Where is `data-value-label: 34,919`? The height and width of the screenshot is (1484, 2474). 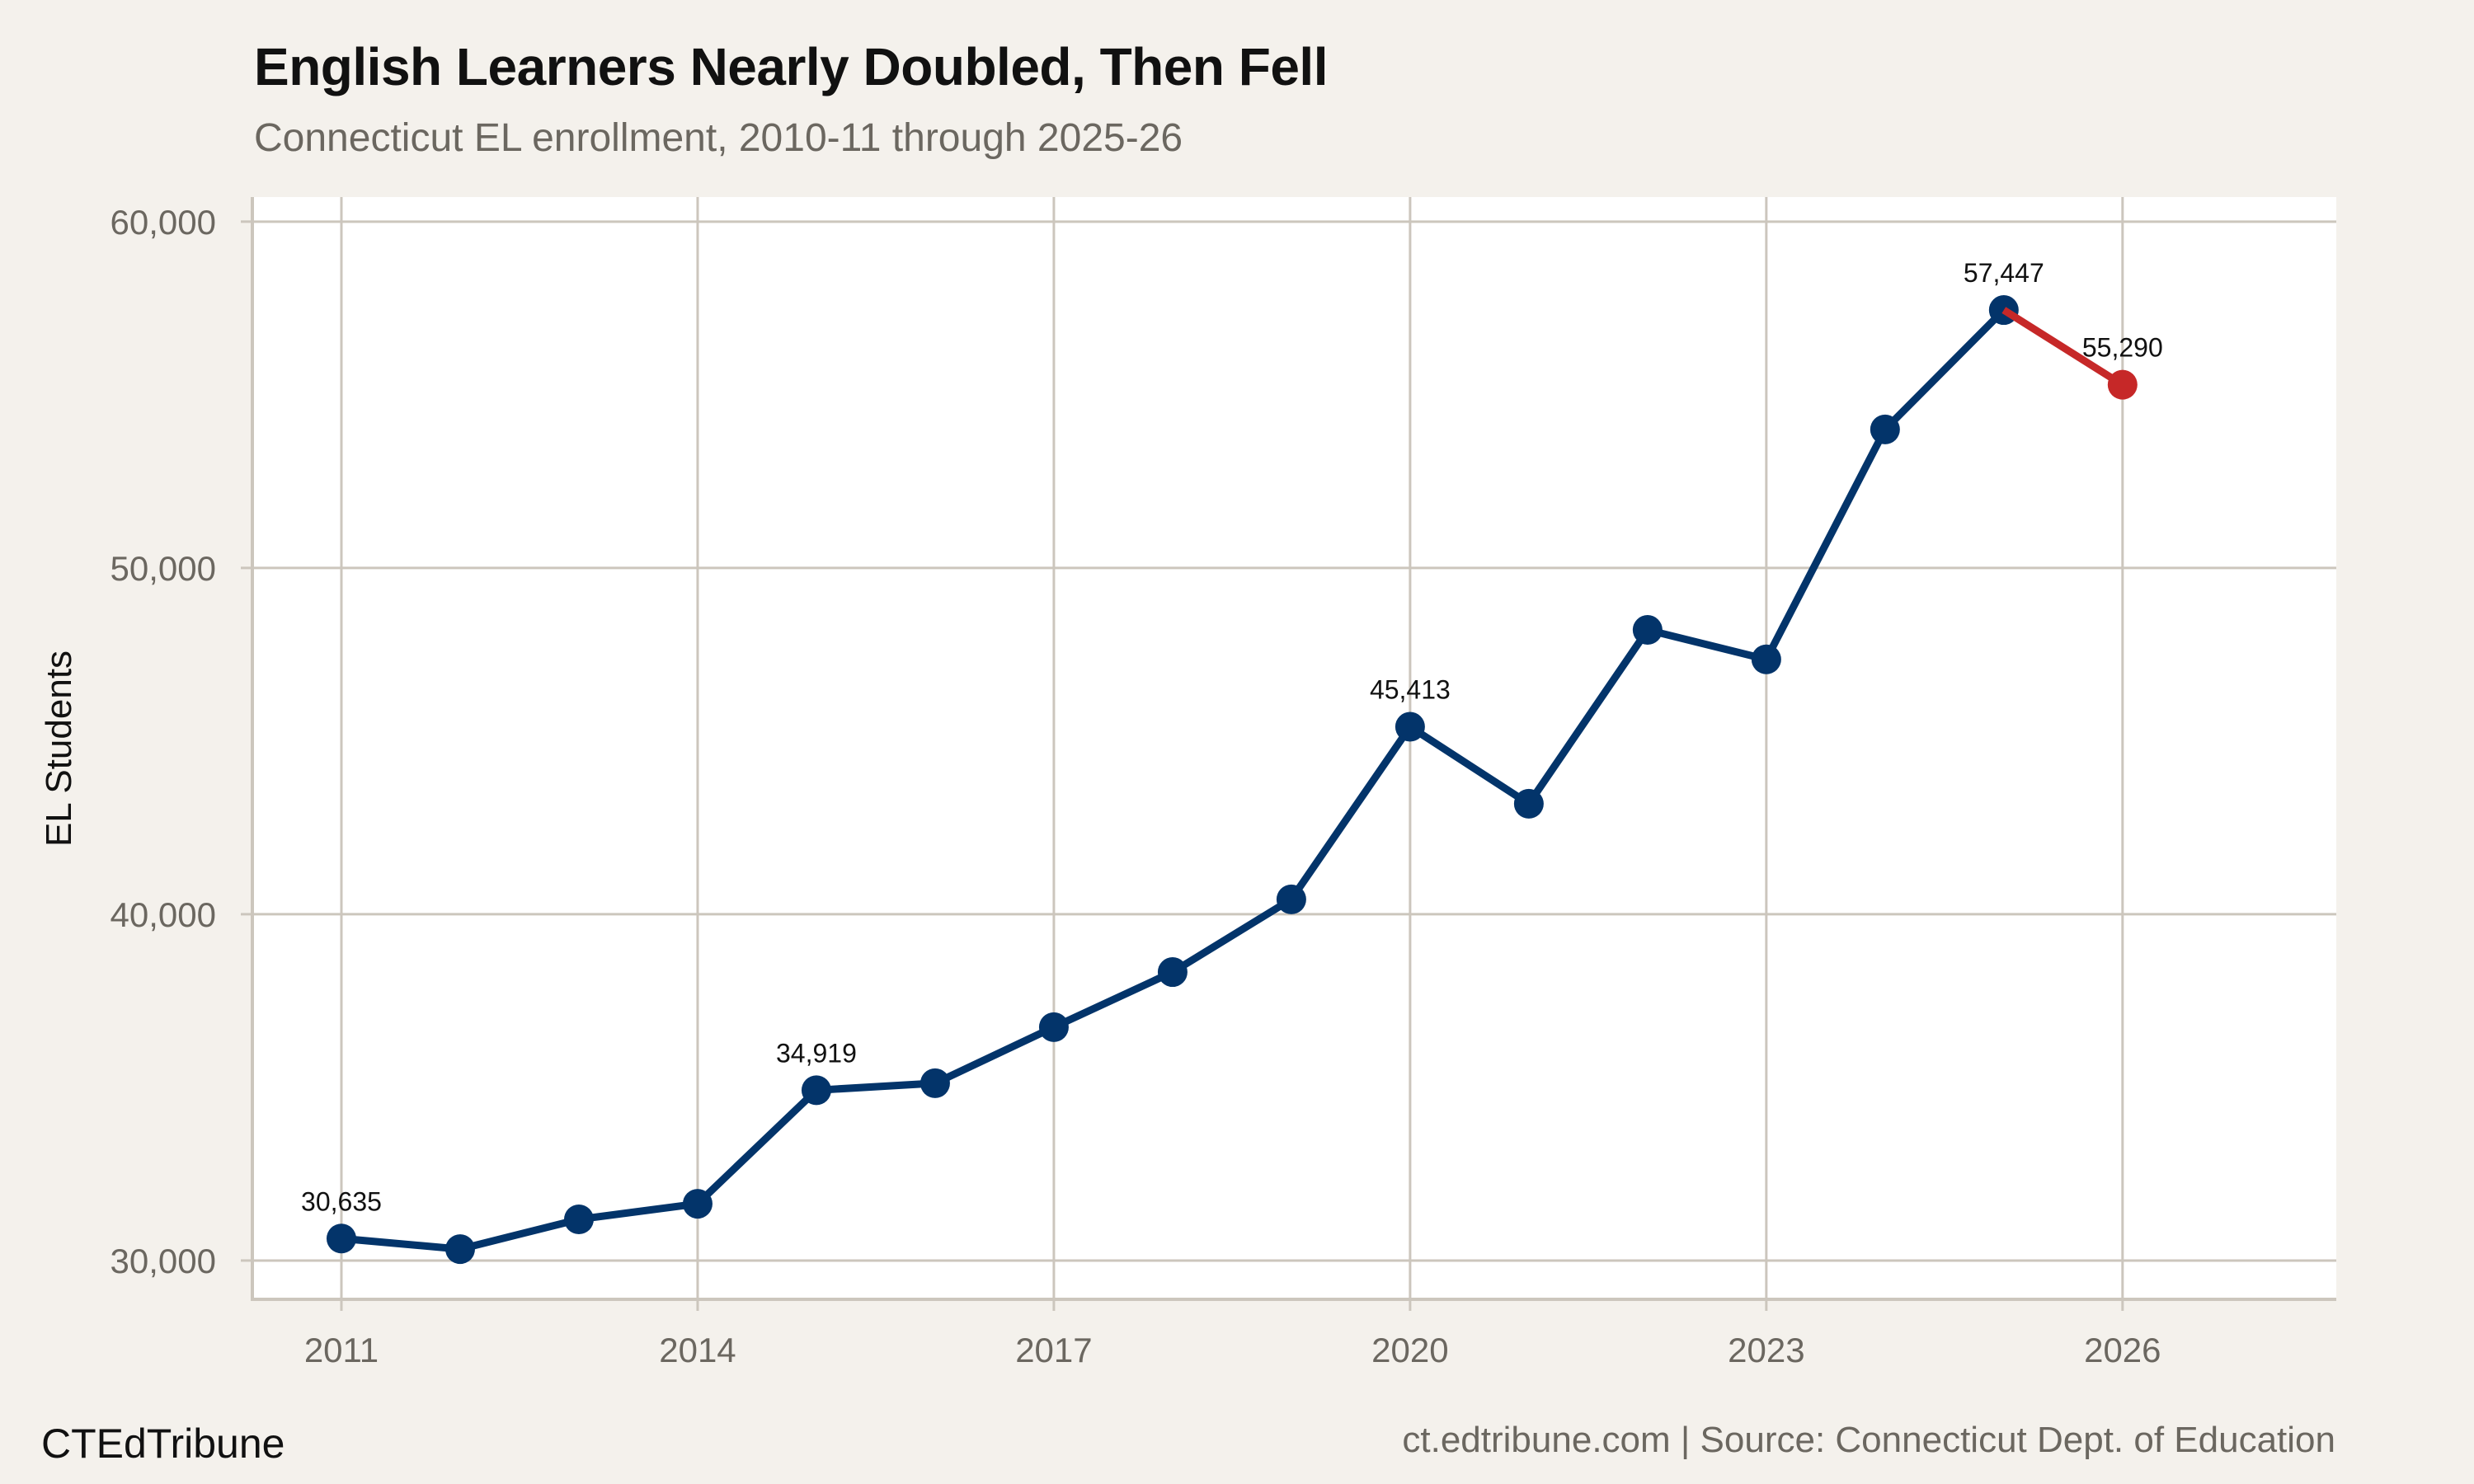 data-value-label: 34,919 is located at coordinates (816, 1053).